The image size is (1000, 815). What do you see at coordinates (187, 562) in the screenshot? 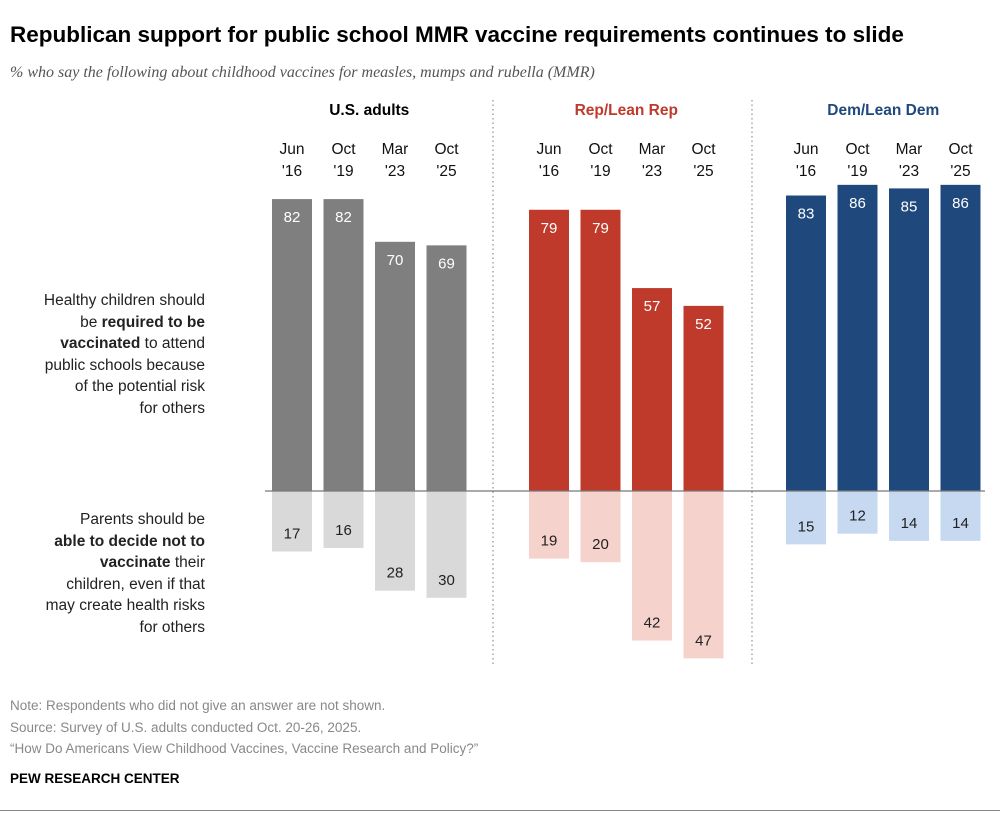
I see `label-text: their` at bounding box center [187, 562].